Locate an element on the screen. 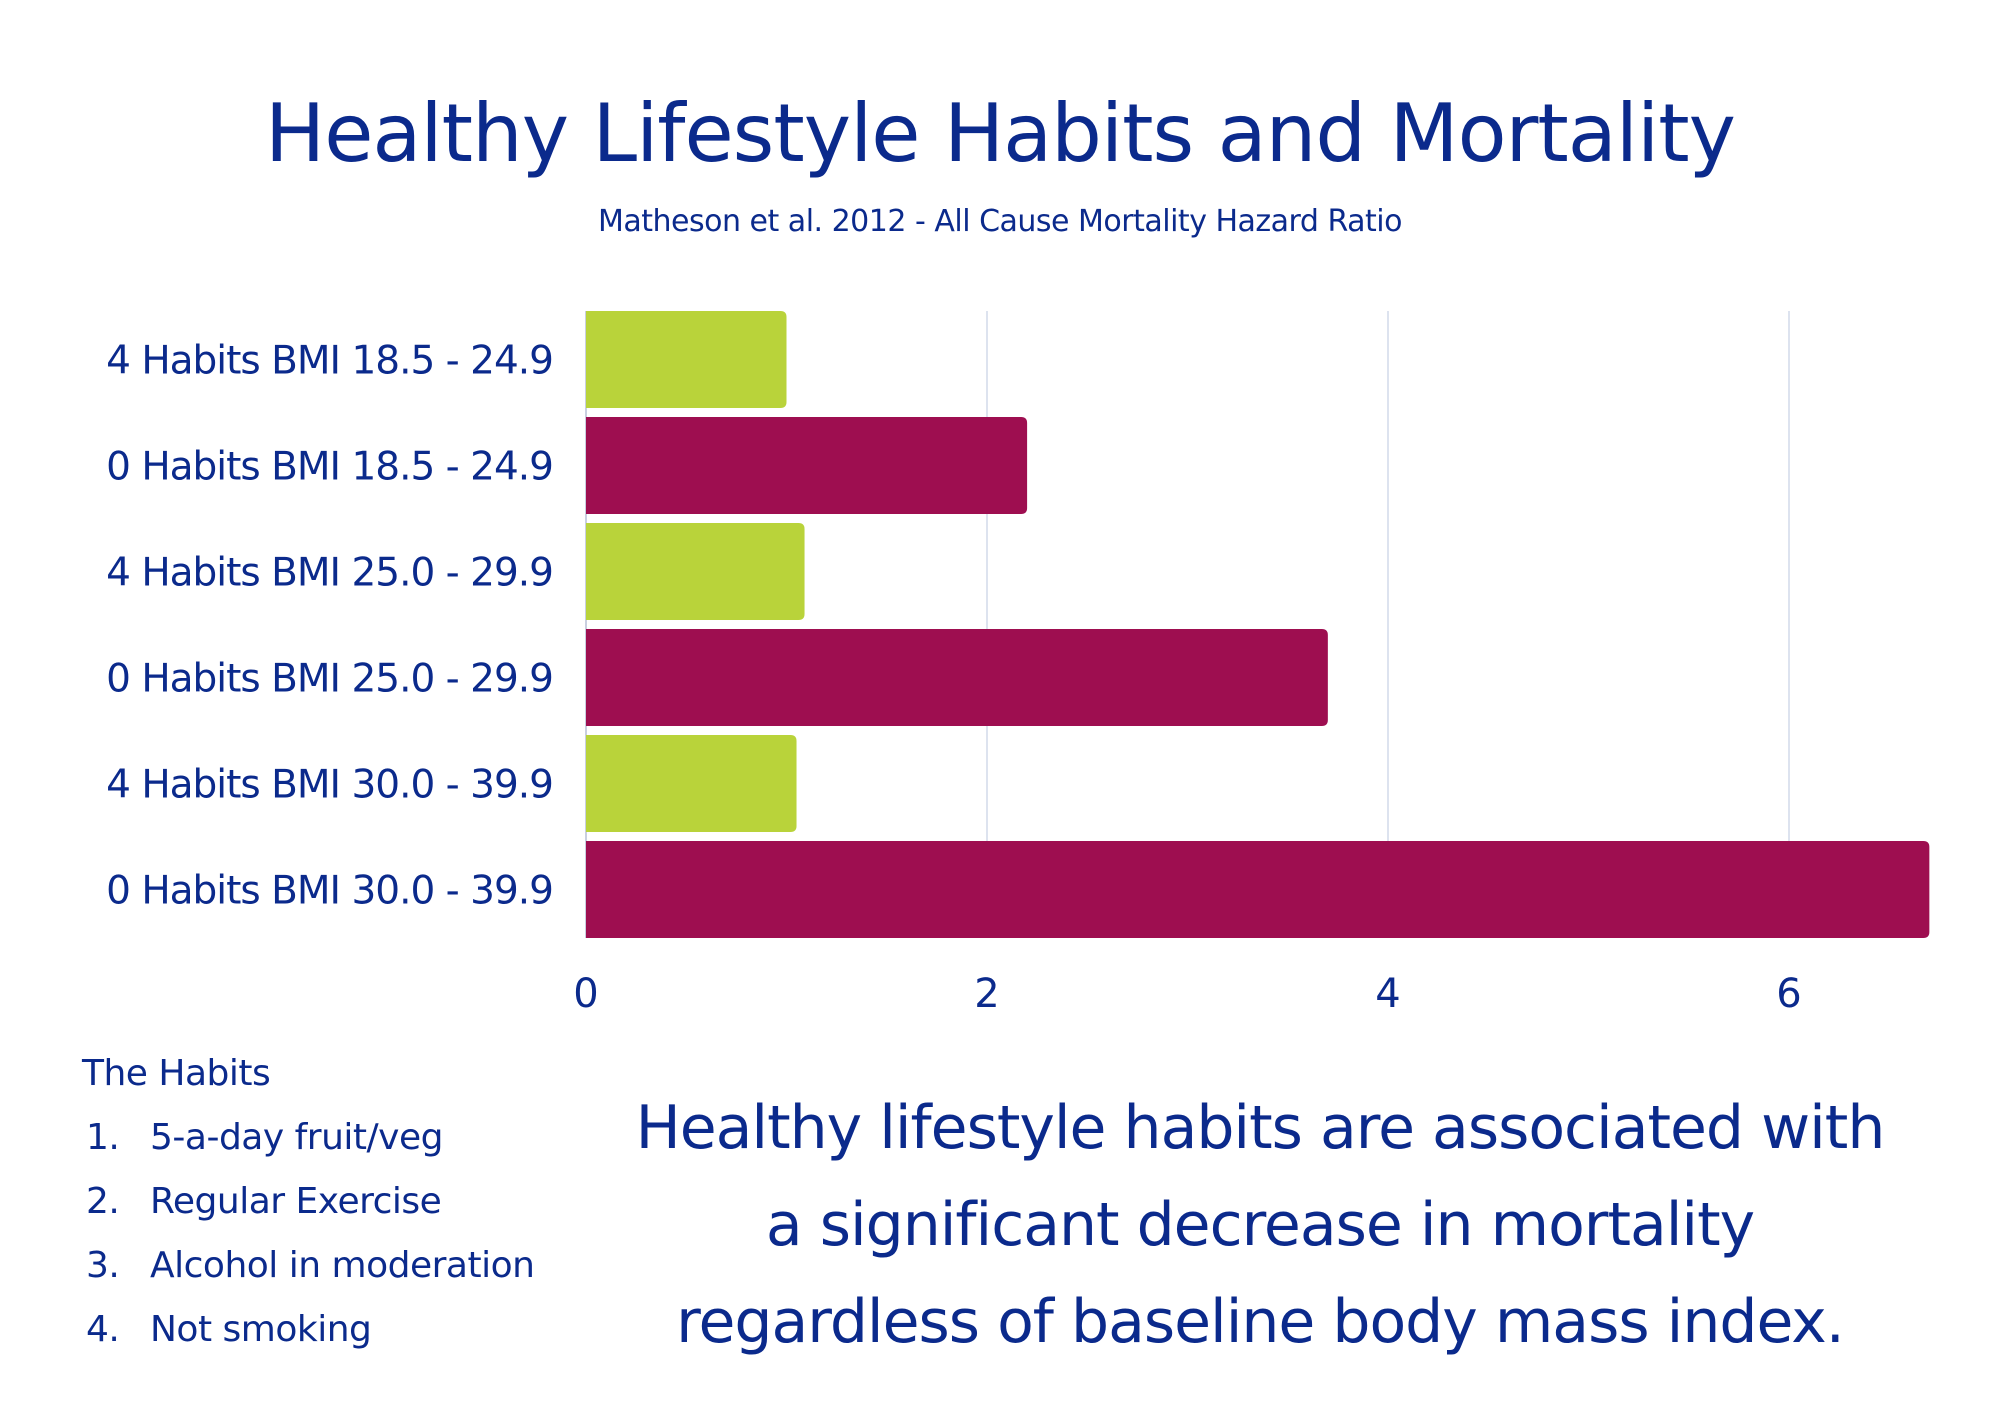  y-axis-label: 4 Habits BMI 30.0 - 39.9 is located at coordinates (329, 785).